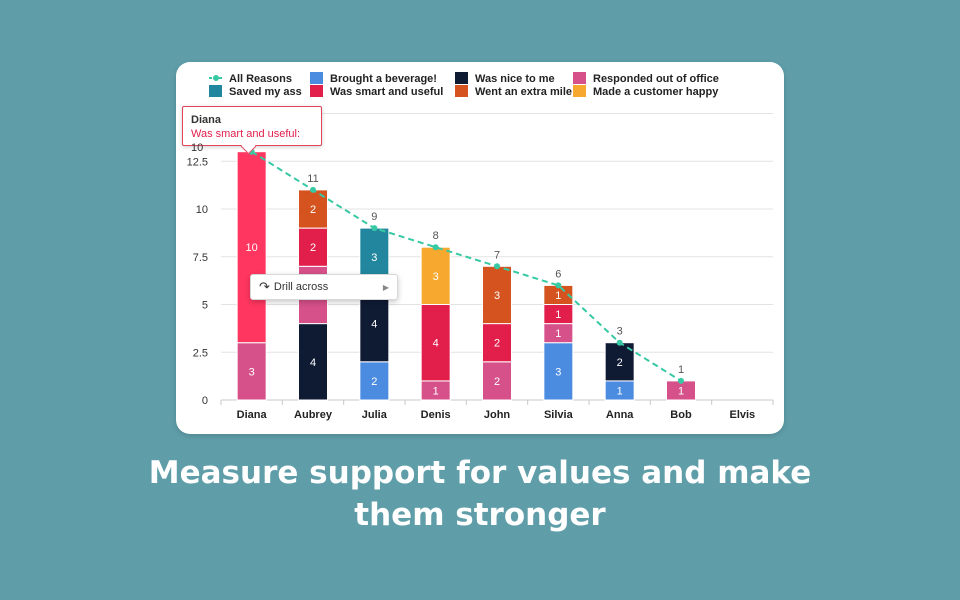 The height and width of the screenshot is (600, 960). What do you see at coordinates (375, 415) in the screenshot?
I see `x-category-label: Julia` at bounding box center [375, 415].